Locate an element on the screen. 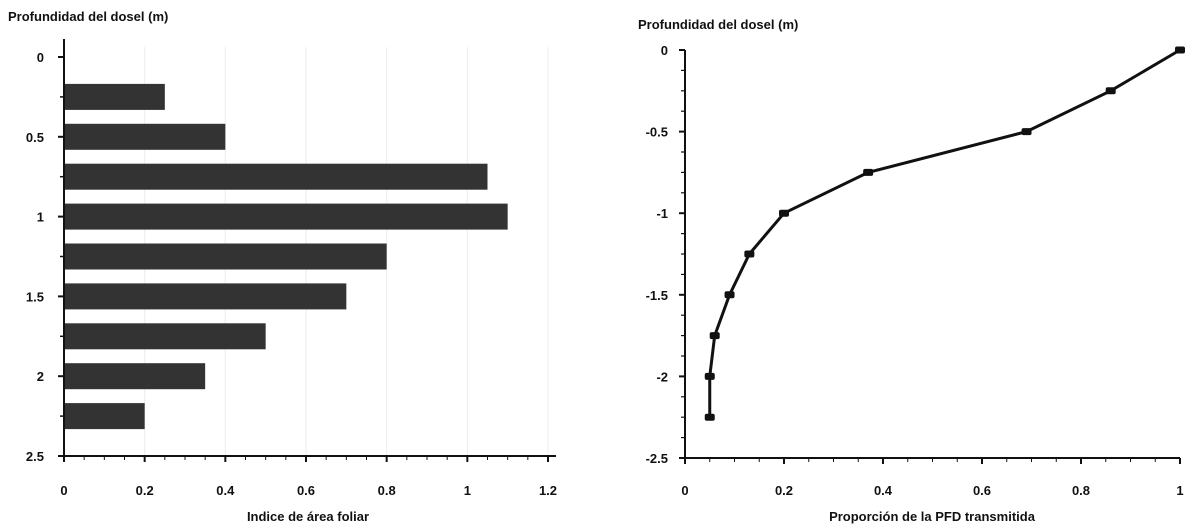  lai-ytick-label: 1.5 is located at coordinates (35, 296).